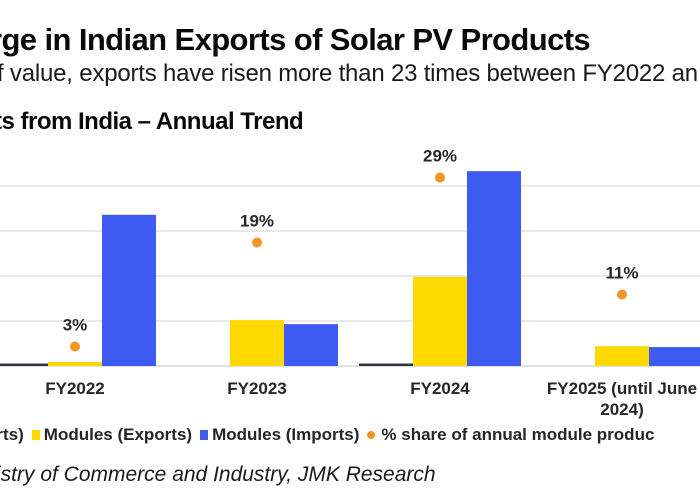 Image resolution: width=700 pixels, height=500 pixels. Describe the element at coordinates (518, 434) in the screenshot. I see `legend-label-share: % share of annual module produc` at that location.